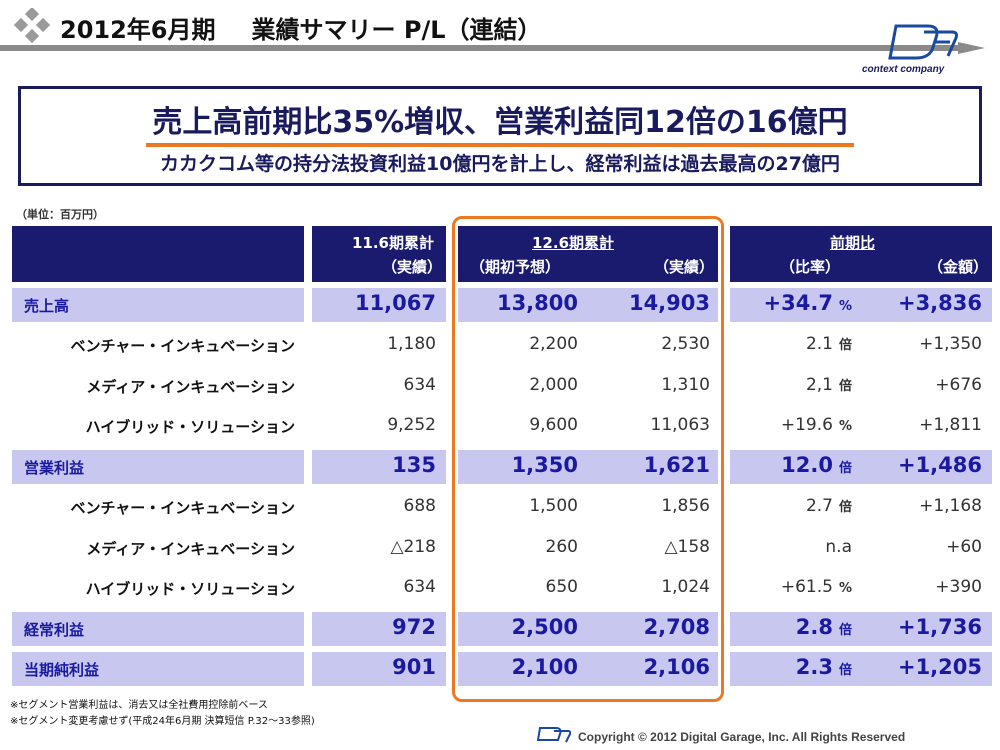 Image resolution: width=1000 pixels, height=750 pixels. I want to click on cell-forecast: 13,800, so click(498, 303).